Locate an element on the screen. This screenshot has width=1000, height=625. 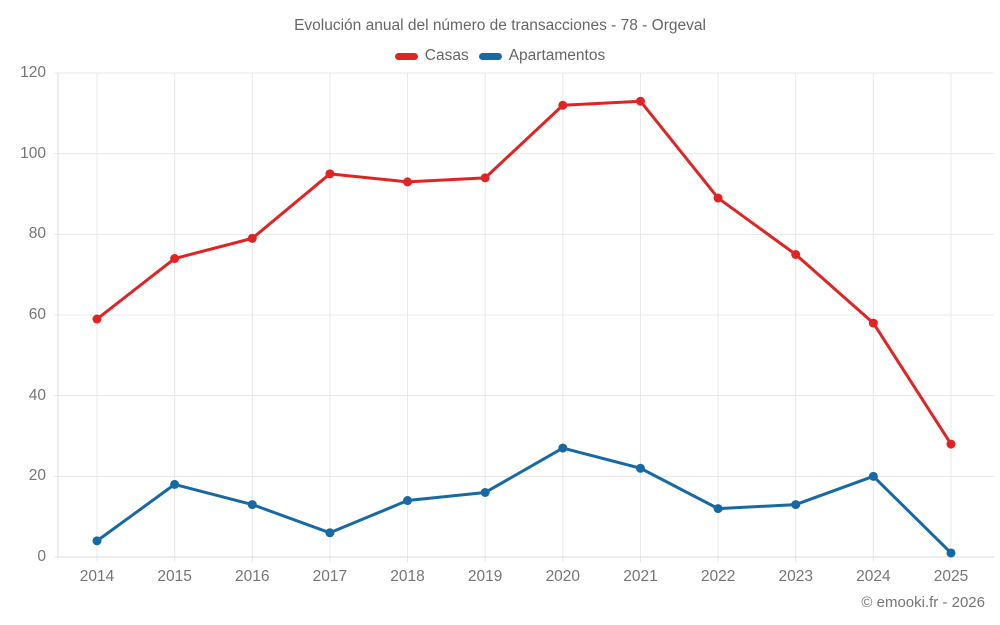
data-point-casas-2020 is located at coordinates (563, 105).